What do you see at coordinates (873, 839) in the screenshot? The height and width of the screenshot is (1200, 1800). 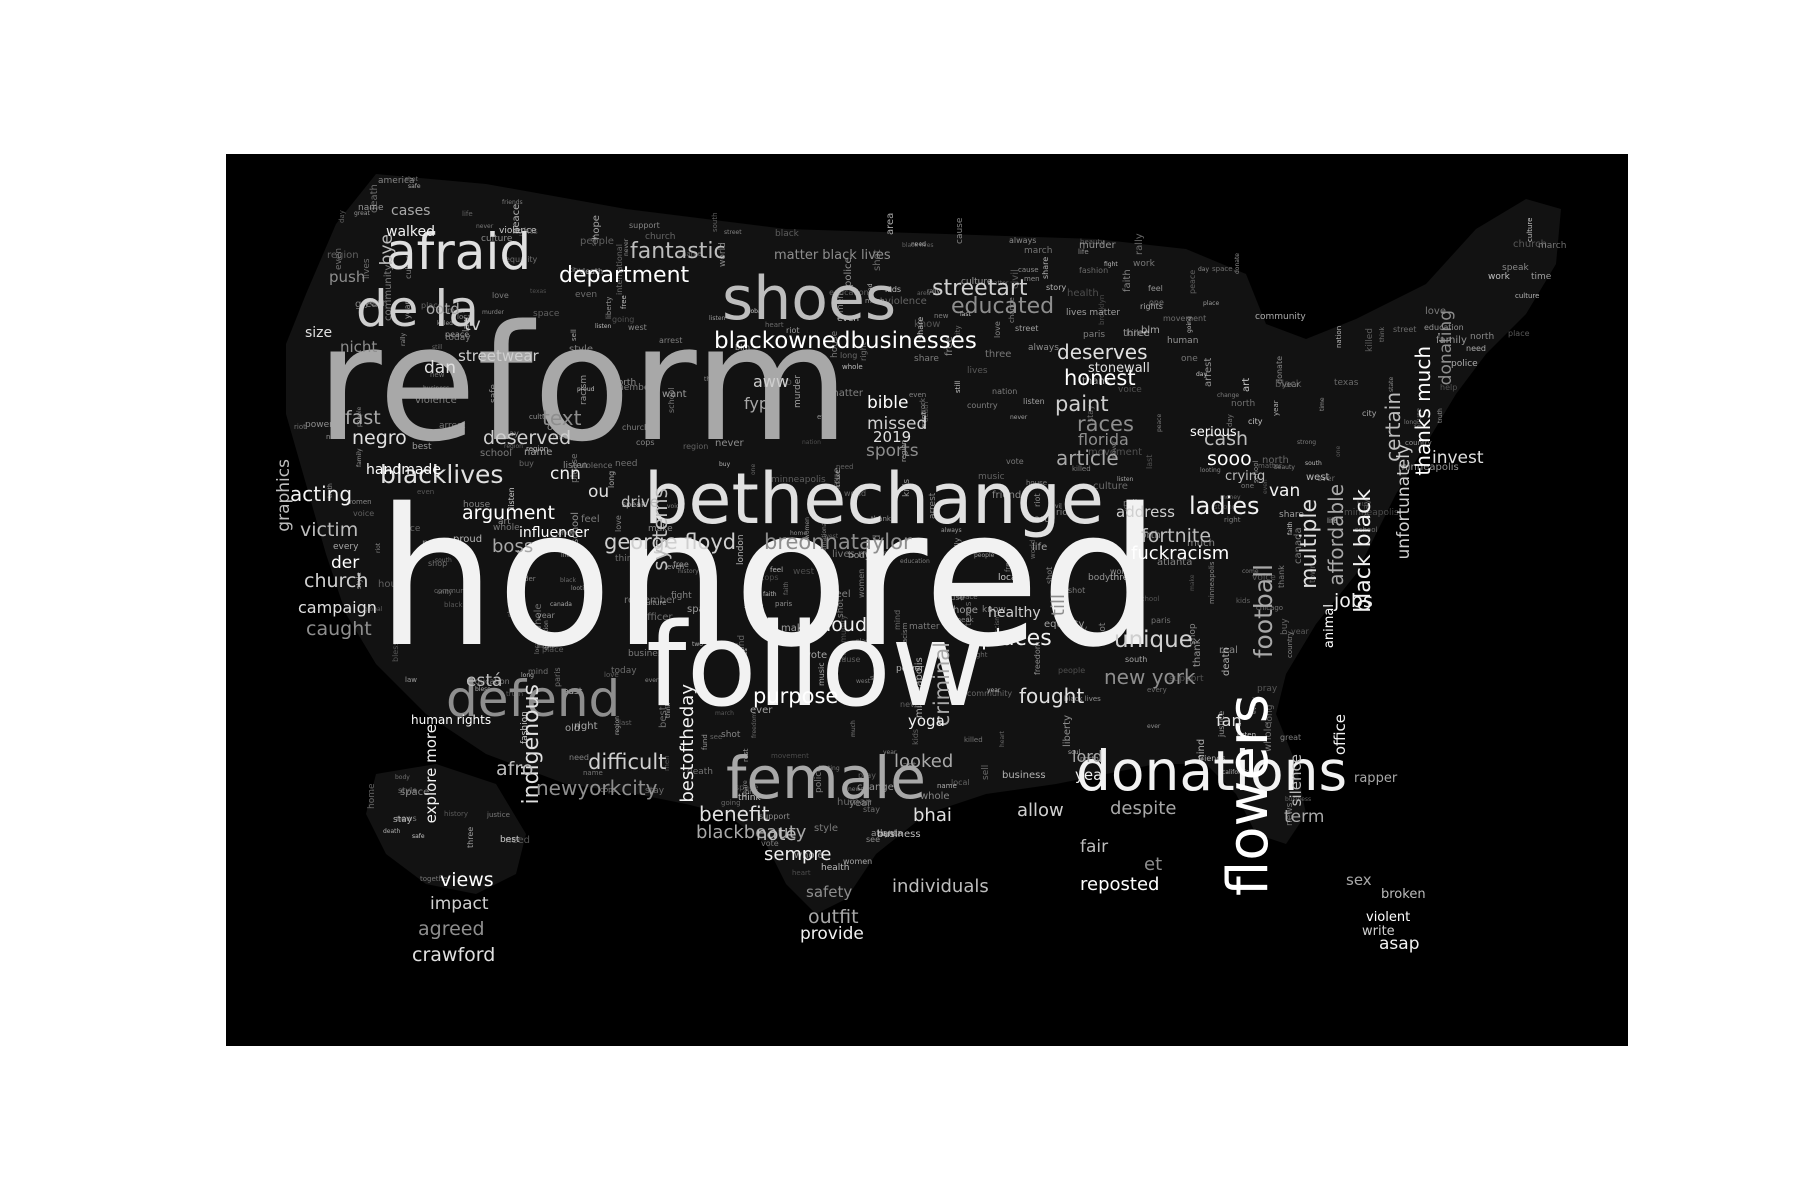 I see `filler-word: see` at bounding box center [873, 839].